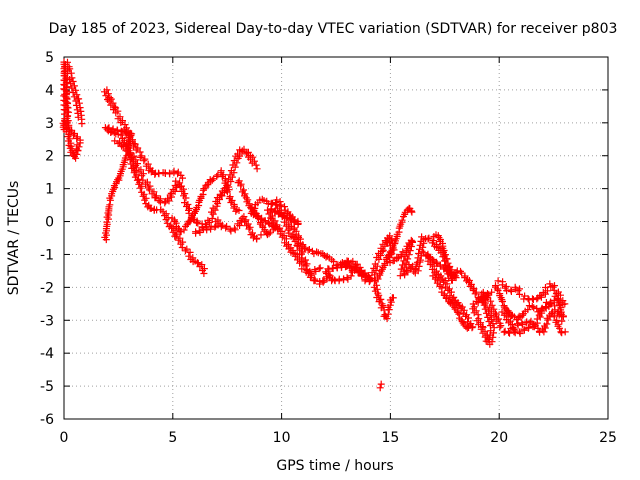  What do you see at coordinates (47, 354) in the screenshot?
I see `y-tick-label: -4` at bounding box center [47, 354].